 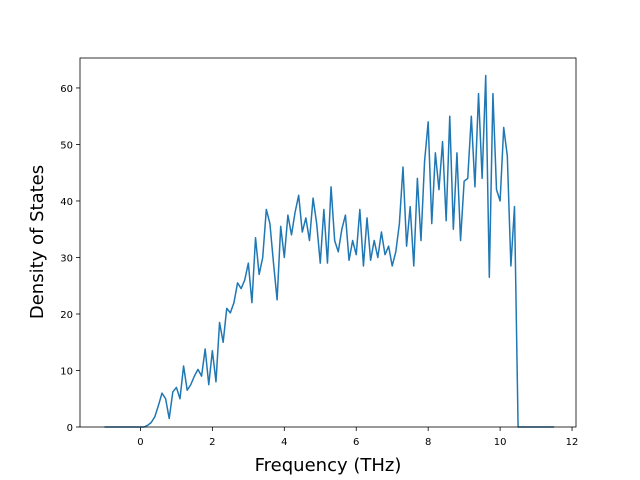 I want to click on x-tick-label: 10, so click(x=500, y=442).